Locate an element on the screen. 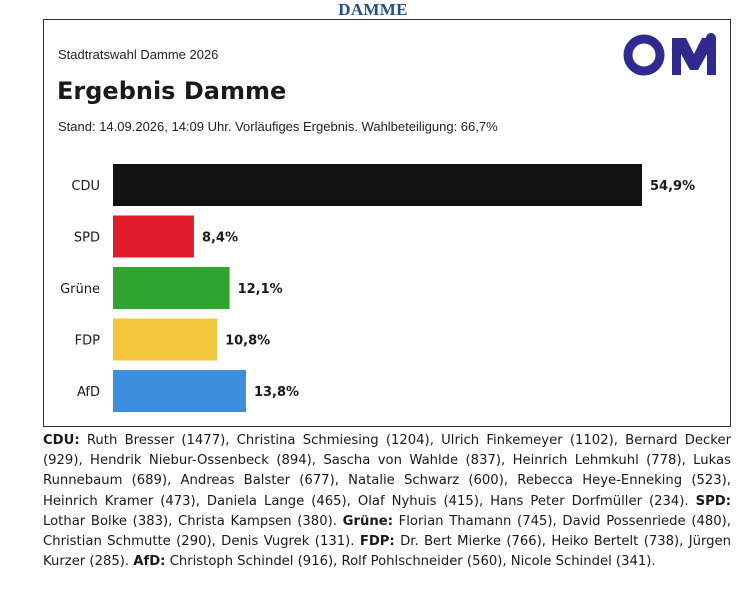 Image resolution: width=746 pixels, height=598 pixels. caption-party-label: FDP: is located at coordinates (377, 542).